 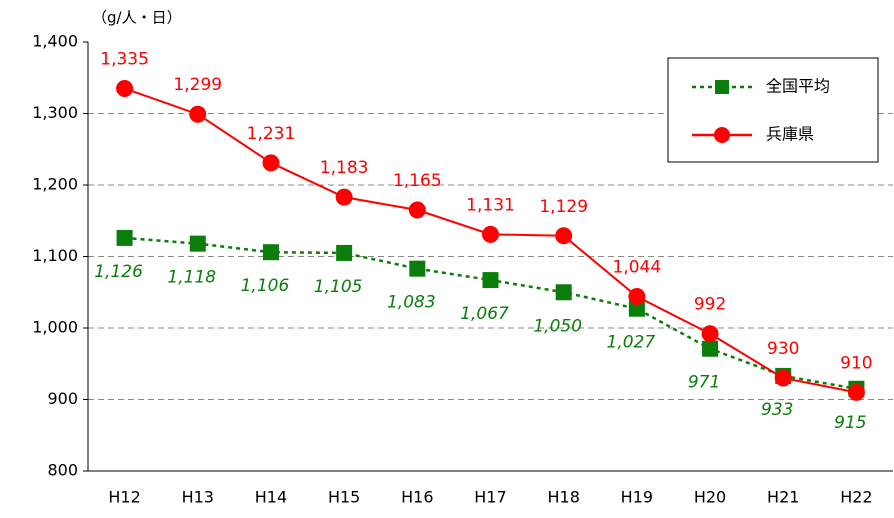 I want to click on x-tick-label: H21, so click(x=783, y=497).